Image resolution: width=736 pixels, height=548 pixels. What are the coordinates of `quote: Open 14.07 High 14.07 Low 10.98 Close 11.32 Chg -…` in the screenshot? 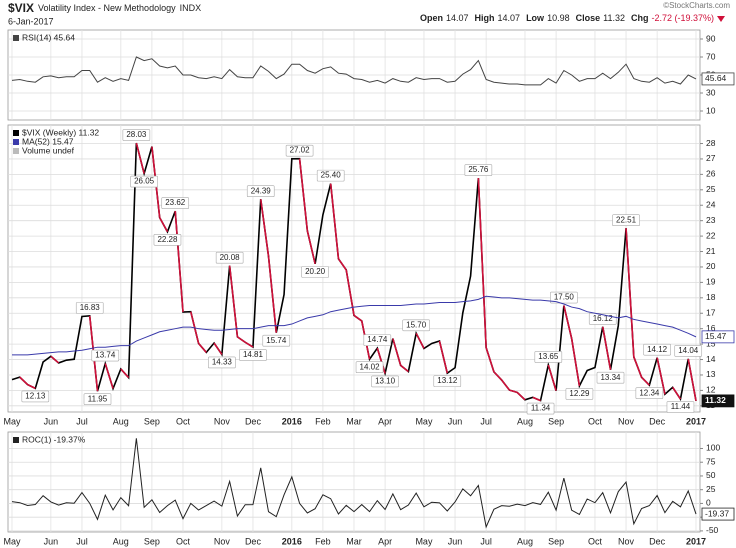 It's located at (567, 18).